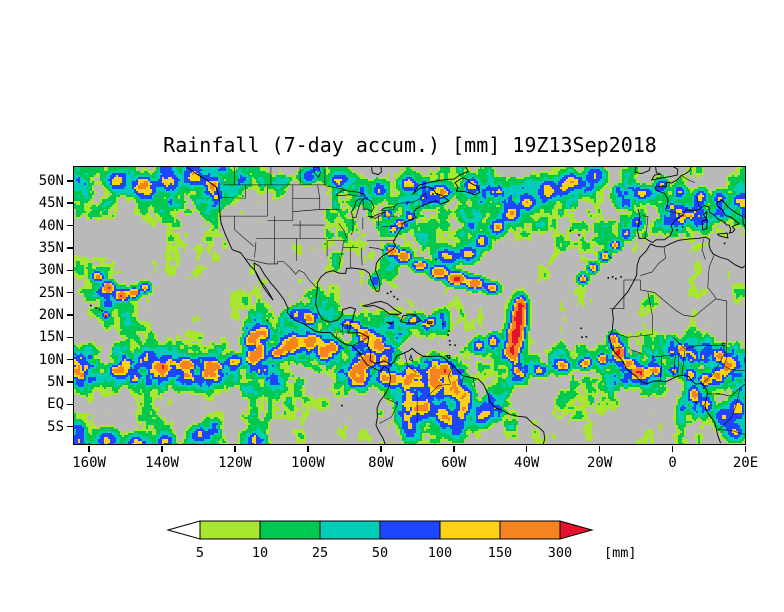  What do you see at coordinates (51, 359) in the screenshot?
I see `lat-tick-label: 10N` at bounding box center [51, 359].